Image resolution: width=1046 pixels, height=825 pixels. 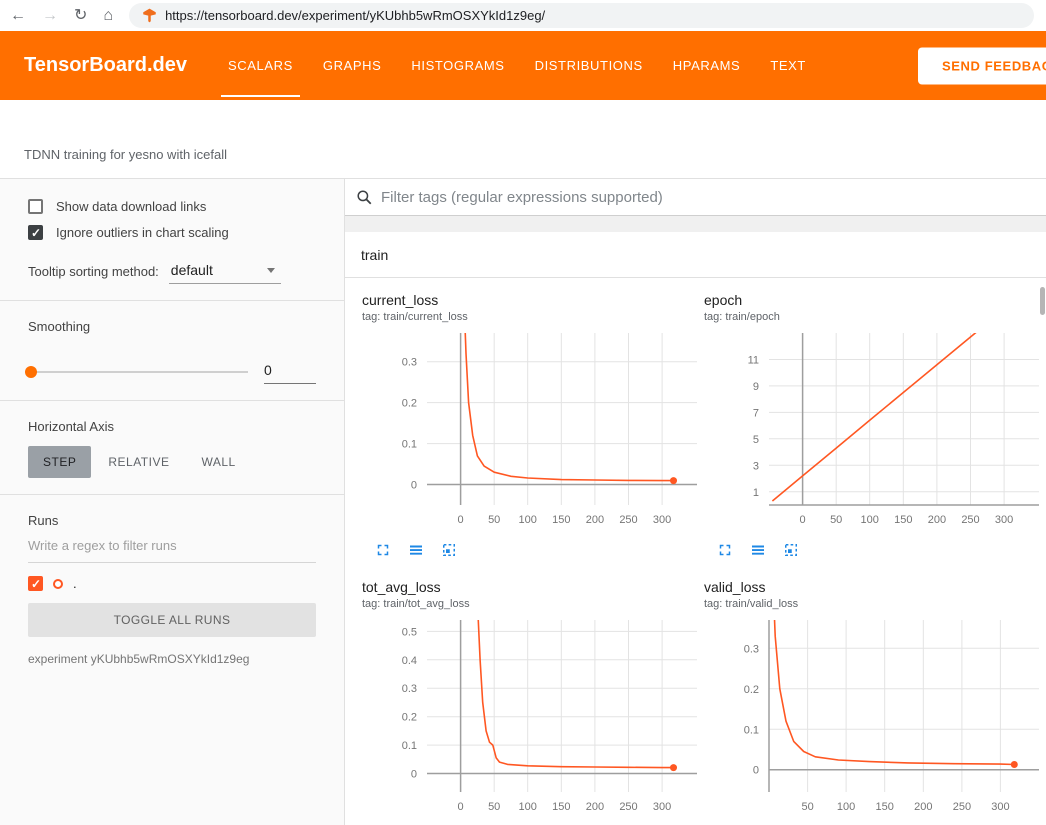 I want to click on chart-plot: 1 3 5 7 9 11 0 50 100 150 200 250 300, so click(x=872, y=430).